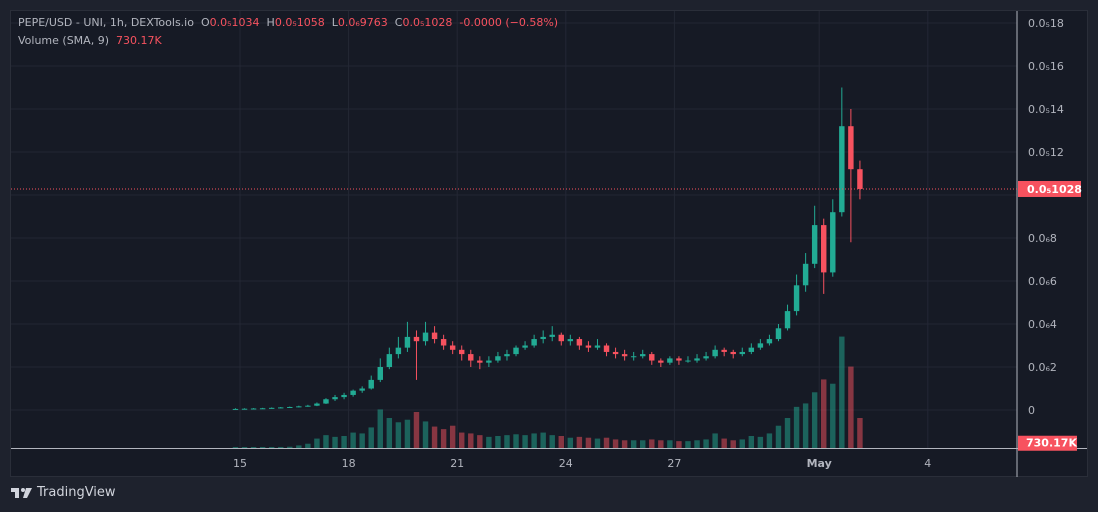 This screenshot has width=1098, height=512. I want to click on change-value: -0.0000 (−0.58%), so click(509, 22).